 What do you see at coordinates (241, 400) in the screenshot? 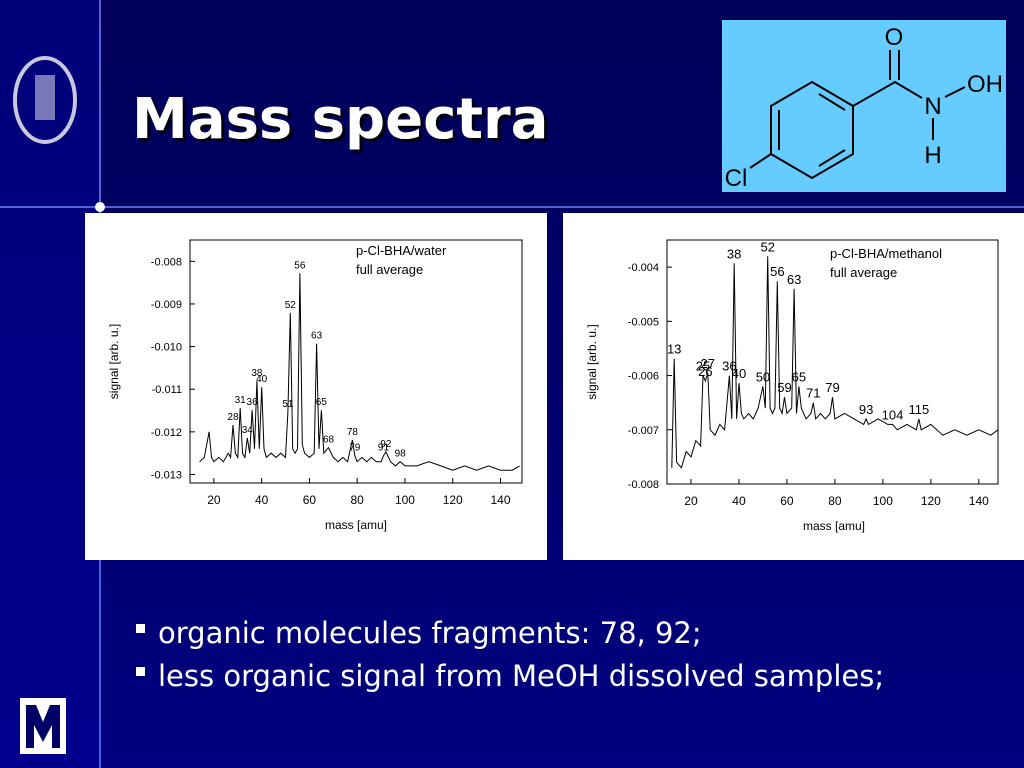
I see `peak-label: 31` at bounding box center [241, 400].